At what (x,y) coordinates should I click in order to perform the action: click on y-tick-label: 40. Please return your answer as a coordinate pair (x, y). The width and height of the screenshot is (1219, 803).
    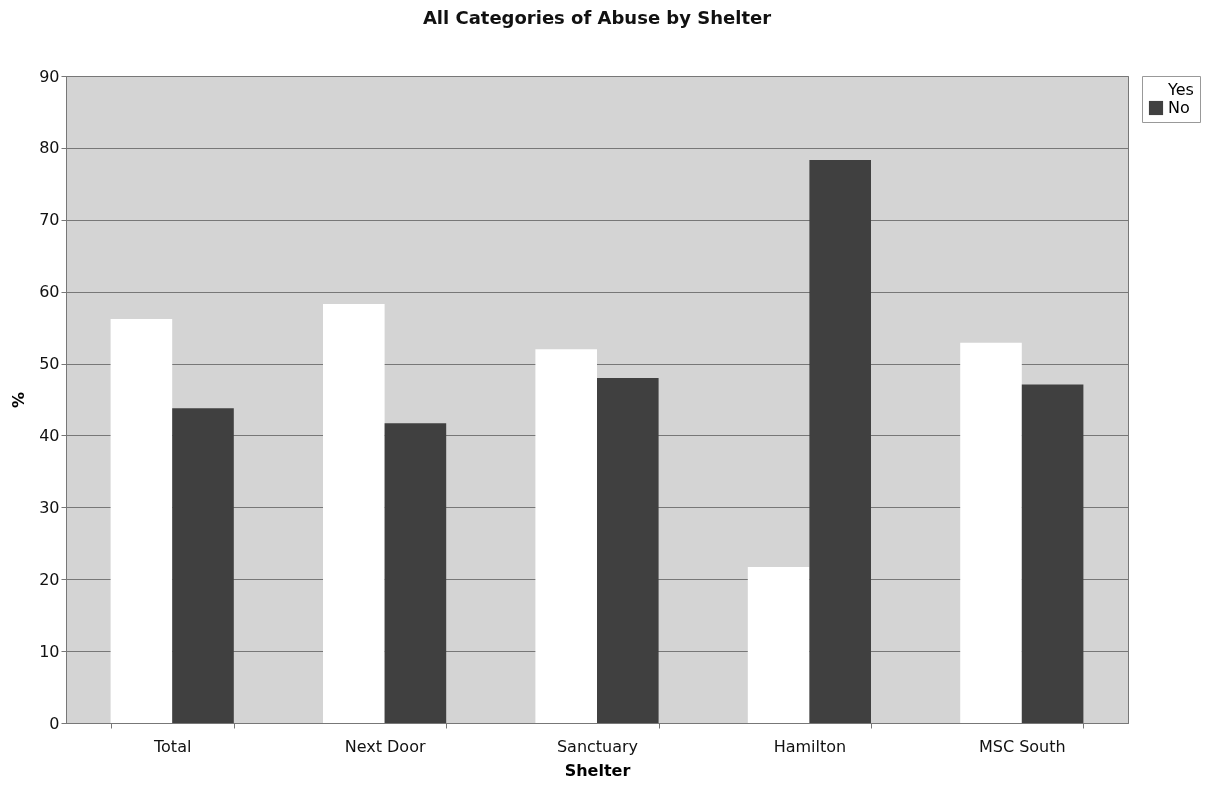
    Looking at the image, I should click on (49, 435).